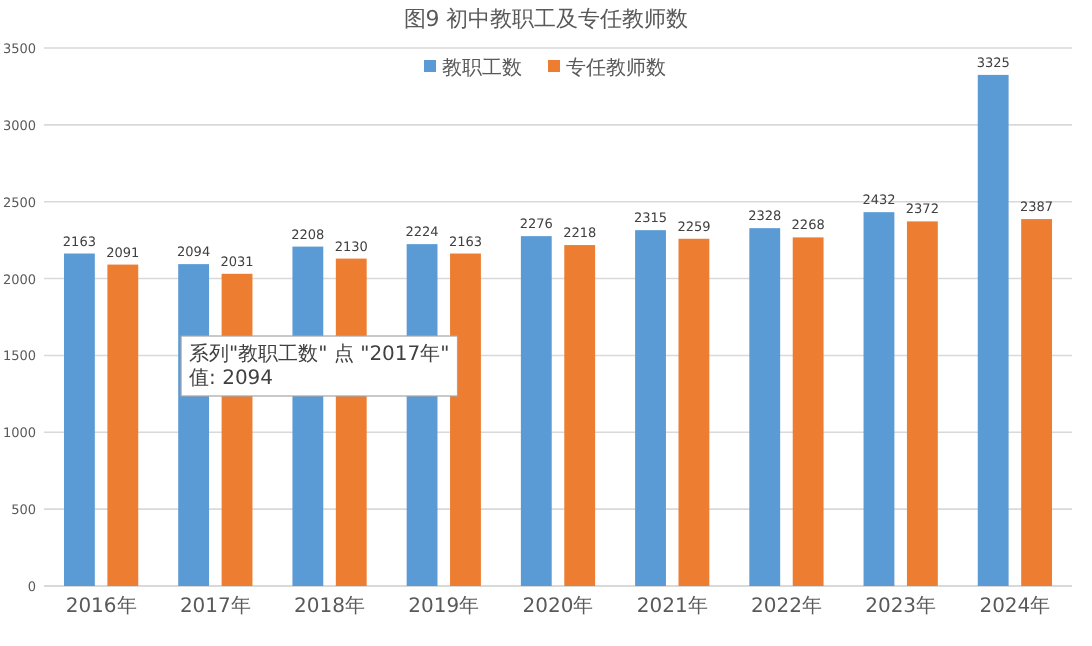  Describe the element at coordinates (901, 606) in the screenshot. I see `x-tick-label: 2023年` at that location.